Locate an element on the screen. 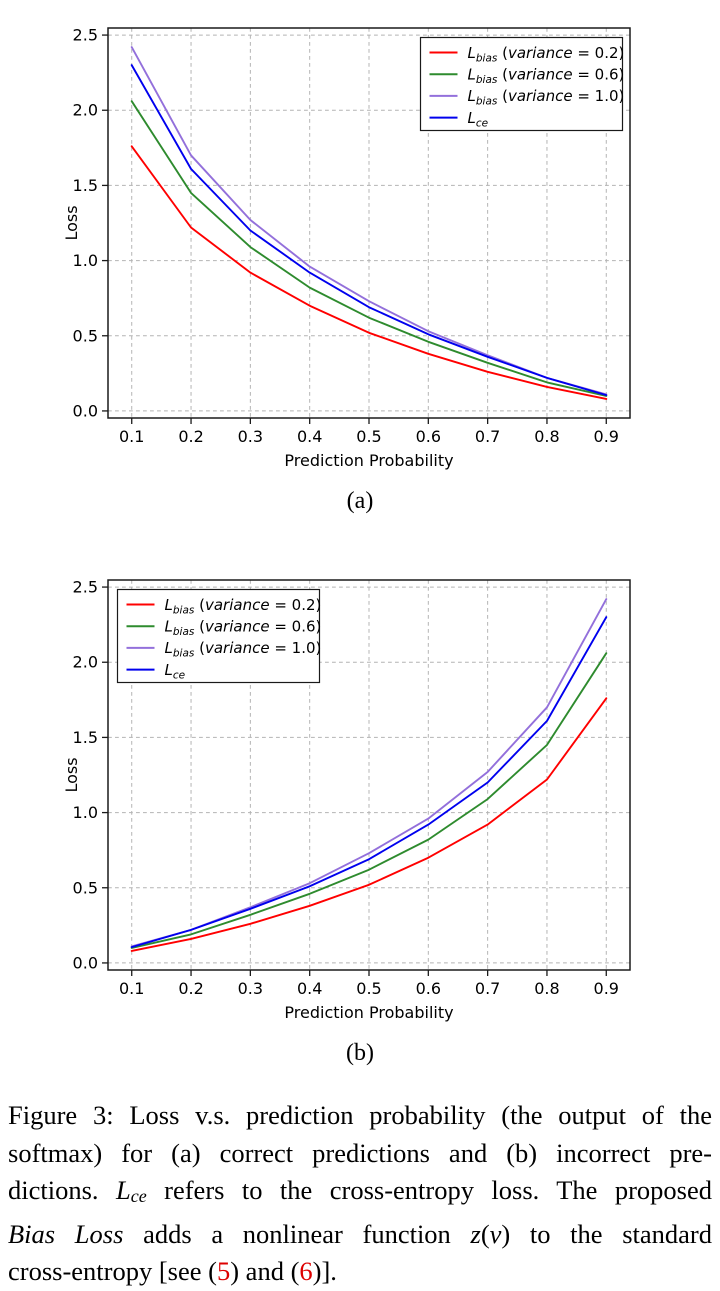 This screenshot has width=720, height=1291. caption-line: cross-entropy [see (5) and (6)]. is located at coordinates (360, 1272).